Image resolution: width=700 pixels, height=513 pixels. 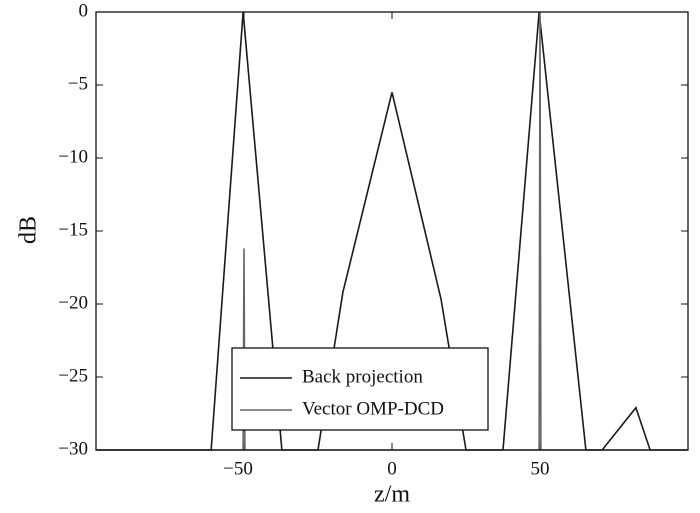 I want to click on y-tick-label: −15, so click(x=73, y=229).